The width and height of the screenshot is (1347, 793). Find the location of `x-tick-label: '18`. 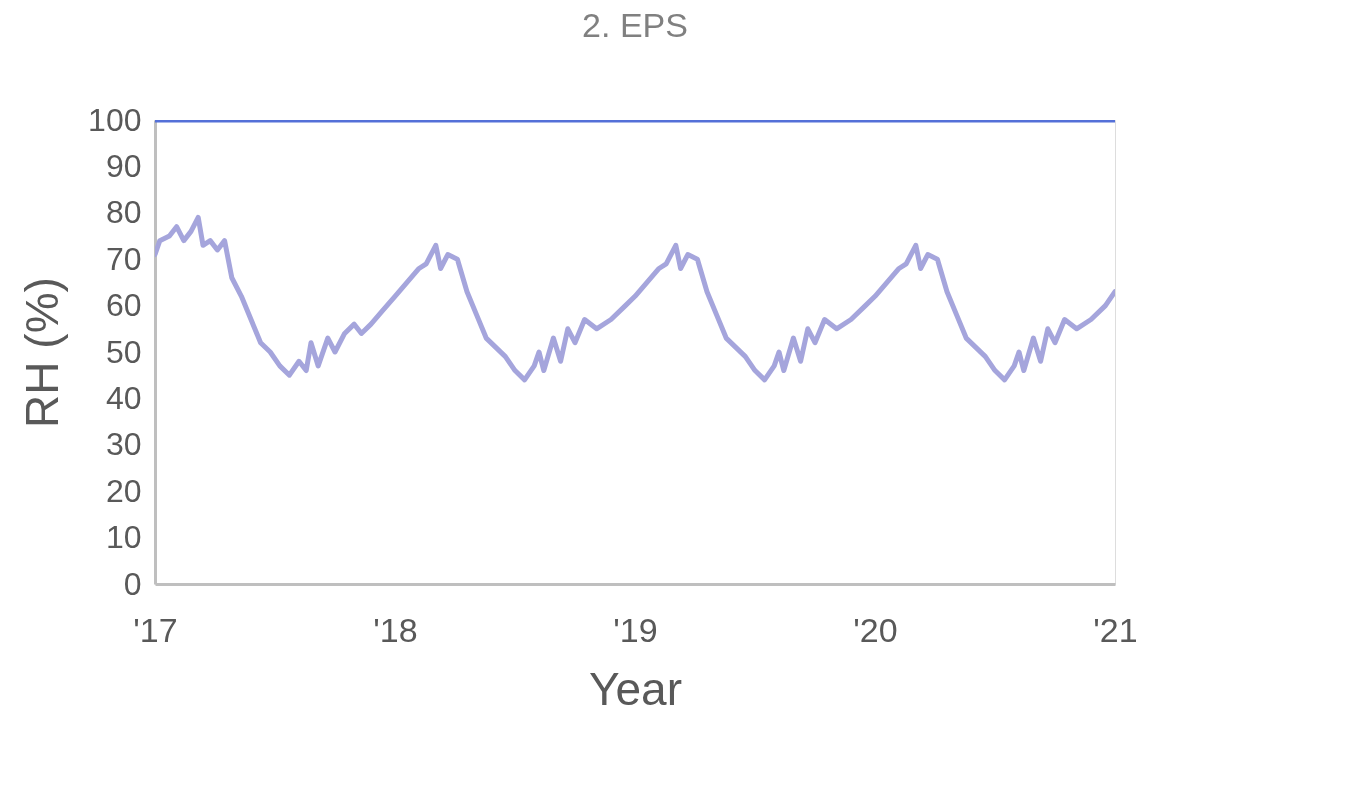

x-tick-label: '18 is located at coordinates (395, 629).